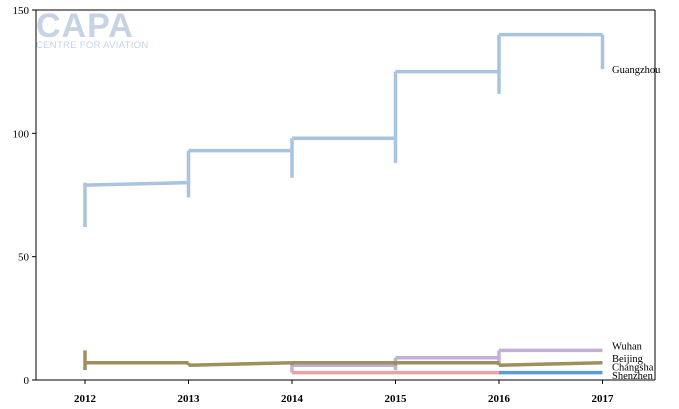 The image size is (679, 409). What do you see at coordinates (396, 399) in the screenshot?
I see `x-tick-label: 2015` at bounding box center [396, 399].